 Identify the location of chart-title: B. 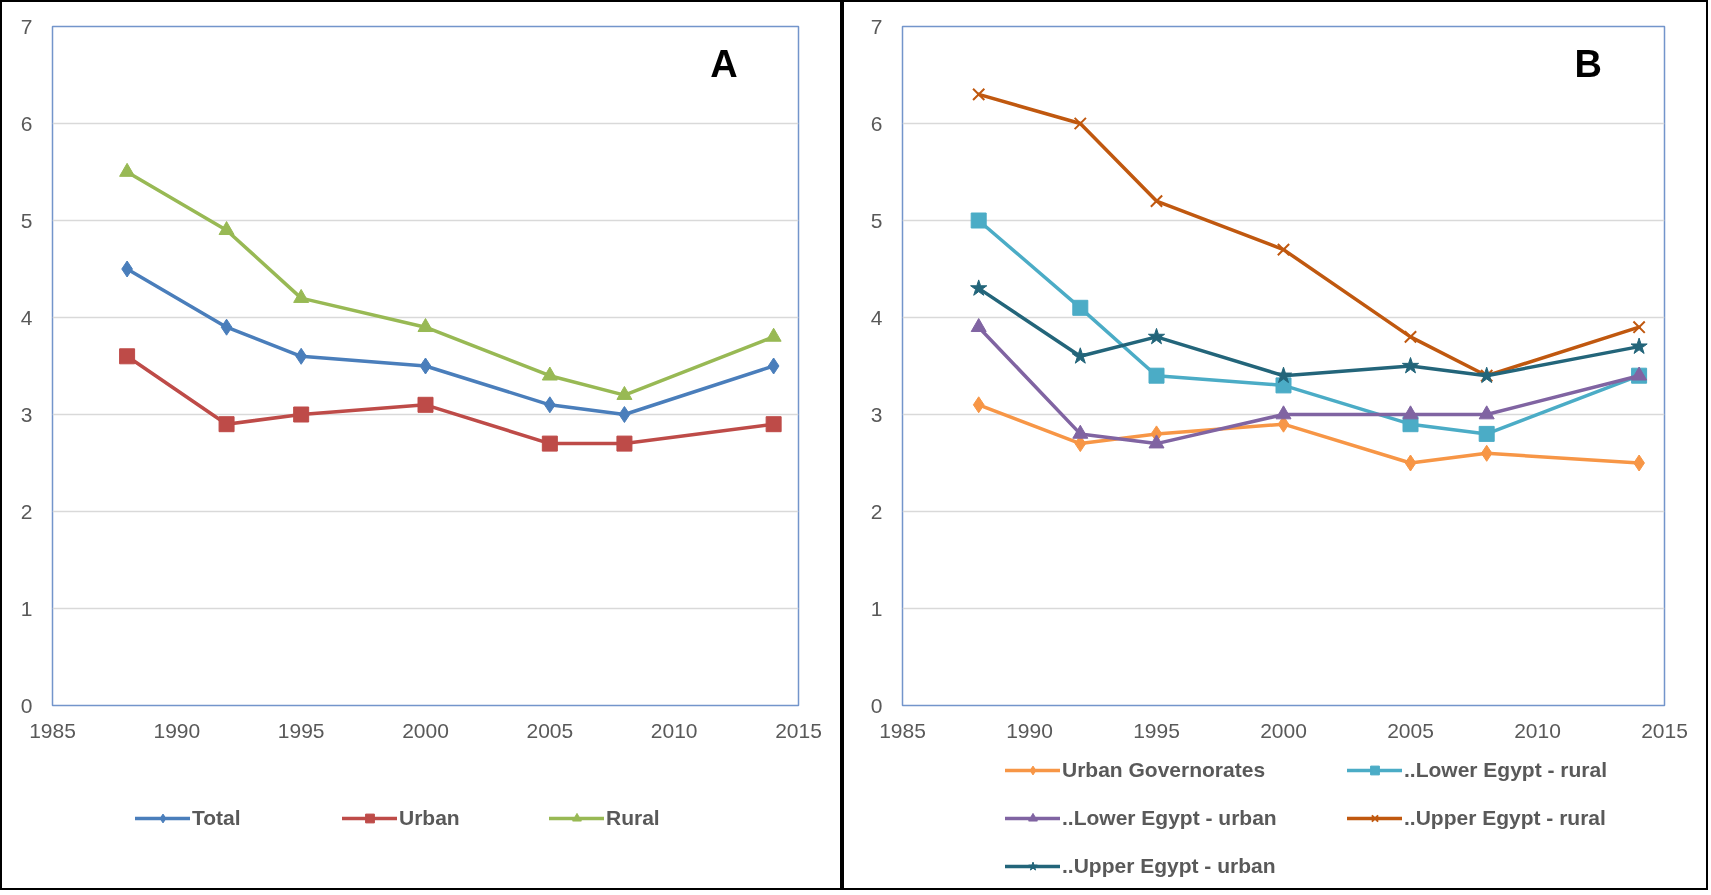
(1588, 63).